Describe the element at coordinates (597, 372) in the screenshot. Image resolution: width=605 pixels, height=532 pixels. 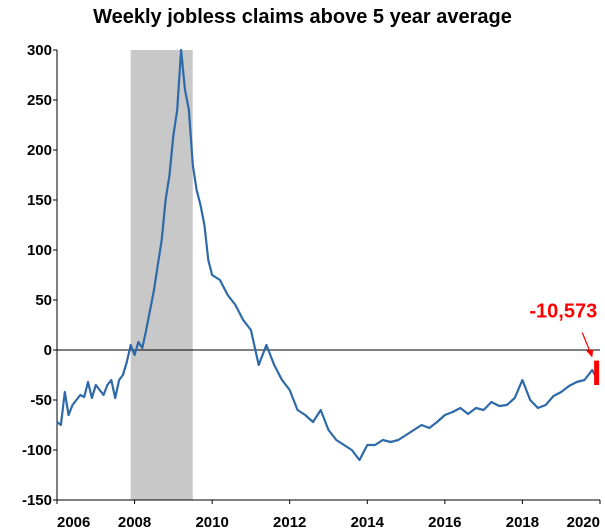
I see `latest-value-bar` at that location.